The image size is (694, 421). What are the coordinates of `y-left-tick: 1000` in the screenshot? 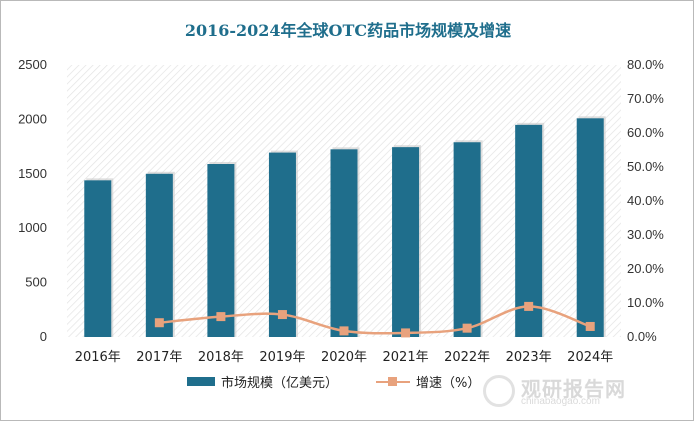 It's located at (32, 227).